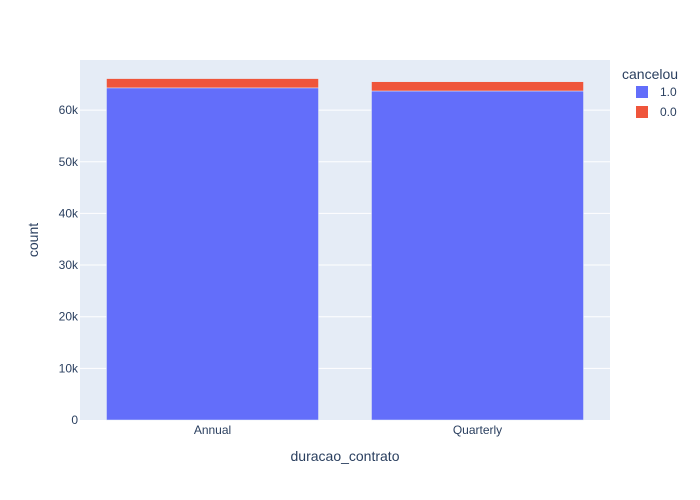 The image size is (700, 500). What do you see at coordinates (74, 420) in the screenshot?
I see `y-tick-label: 0` at bounding box center [74, 420].